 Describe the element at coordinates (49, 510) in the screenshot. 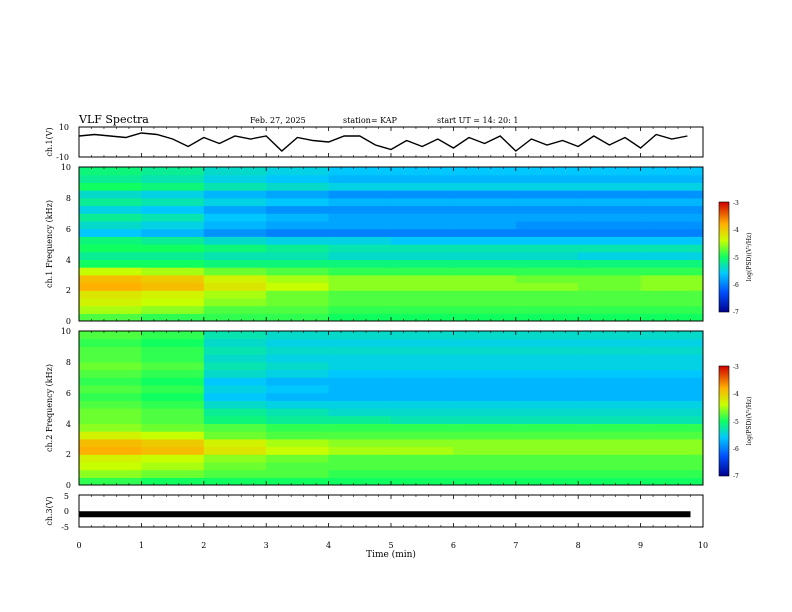

I see `ch3-ylabel: ch.3(V)` at that location.